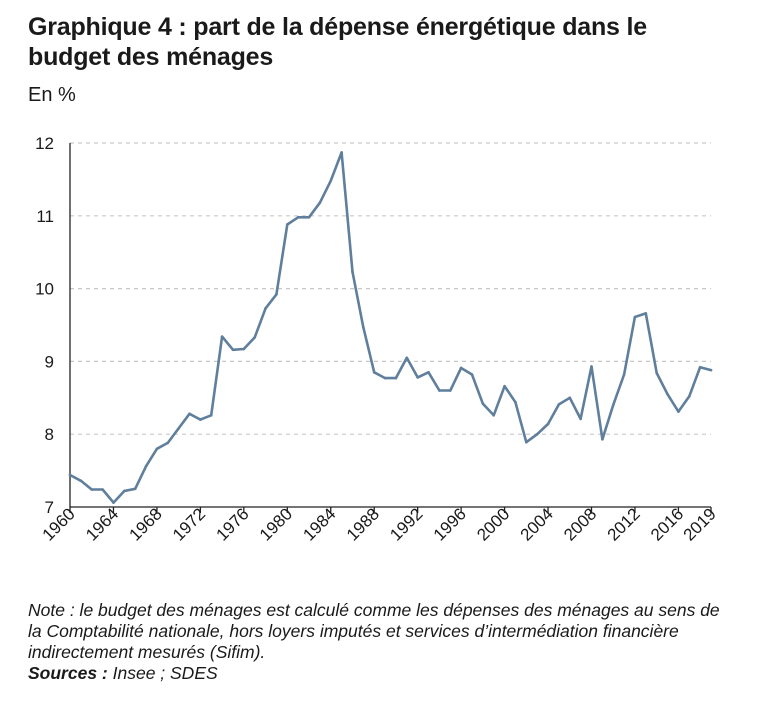  Describe the element at coordinates (613, 405) in the screenshot. I see `data-point-2010` at that location.